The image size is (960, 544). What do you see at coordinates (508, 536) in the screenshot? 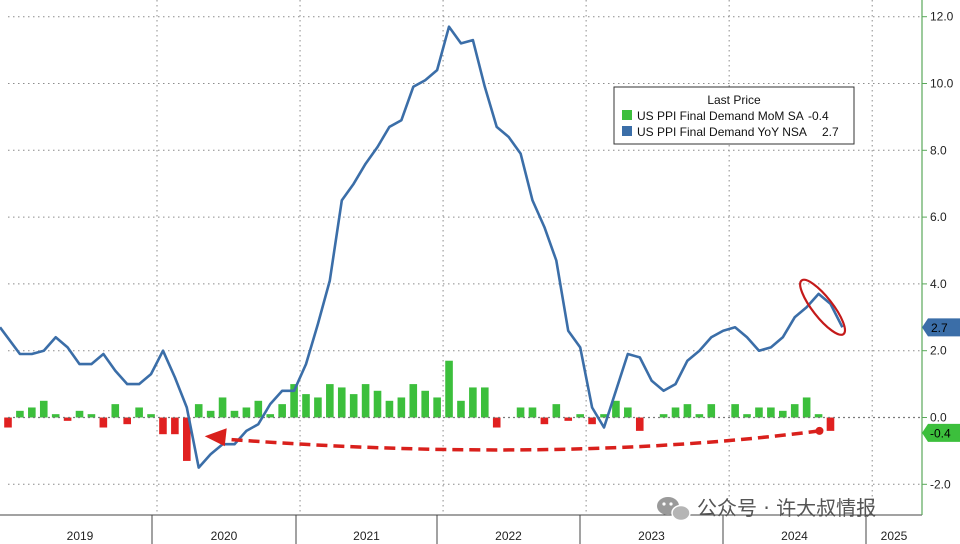
I see `year-label: 2022` at bounding box center [508, 536].